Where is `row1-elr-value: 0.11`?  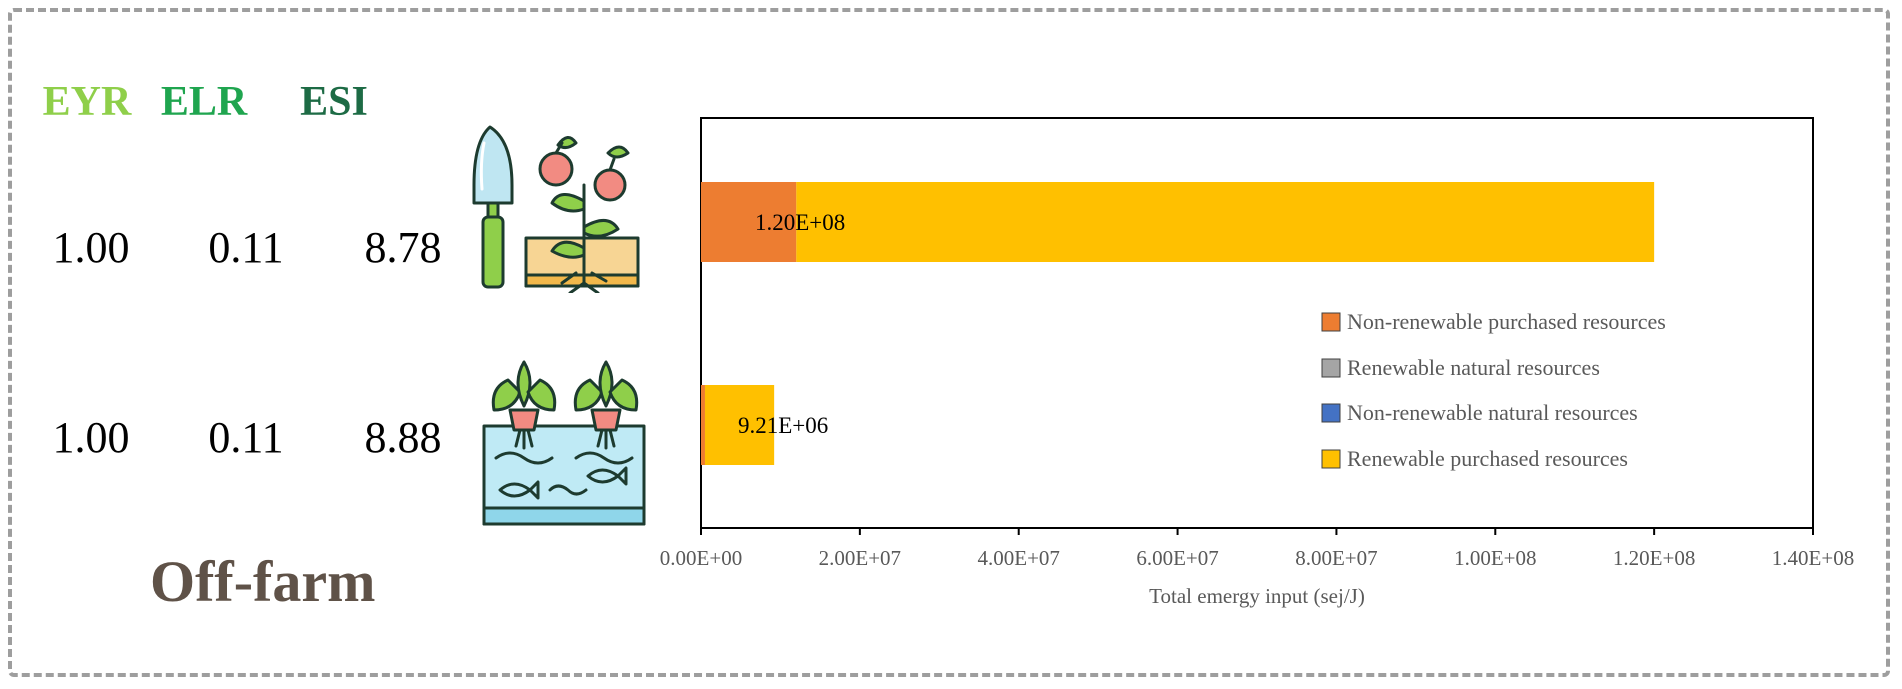
row1-elr-value: 0.11 is located at coordinates (246, 247).